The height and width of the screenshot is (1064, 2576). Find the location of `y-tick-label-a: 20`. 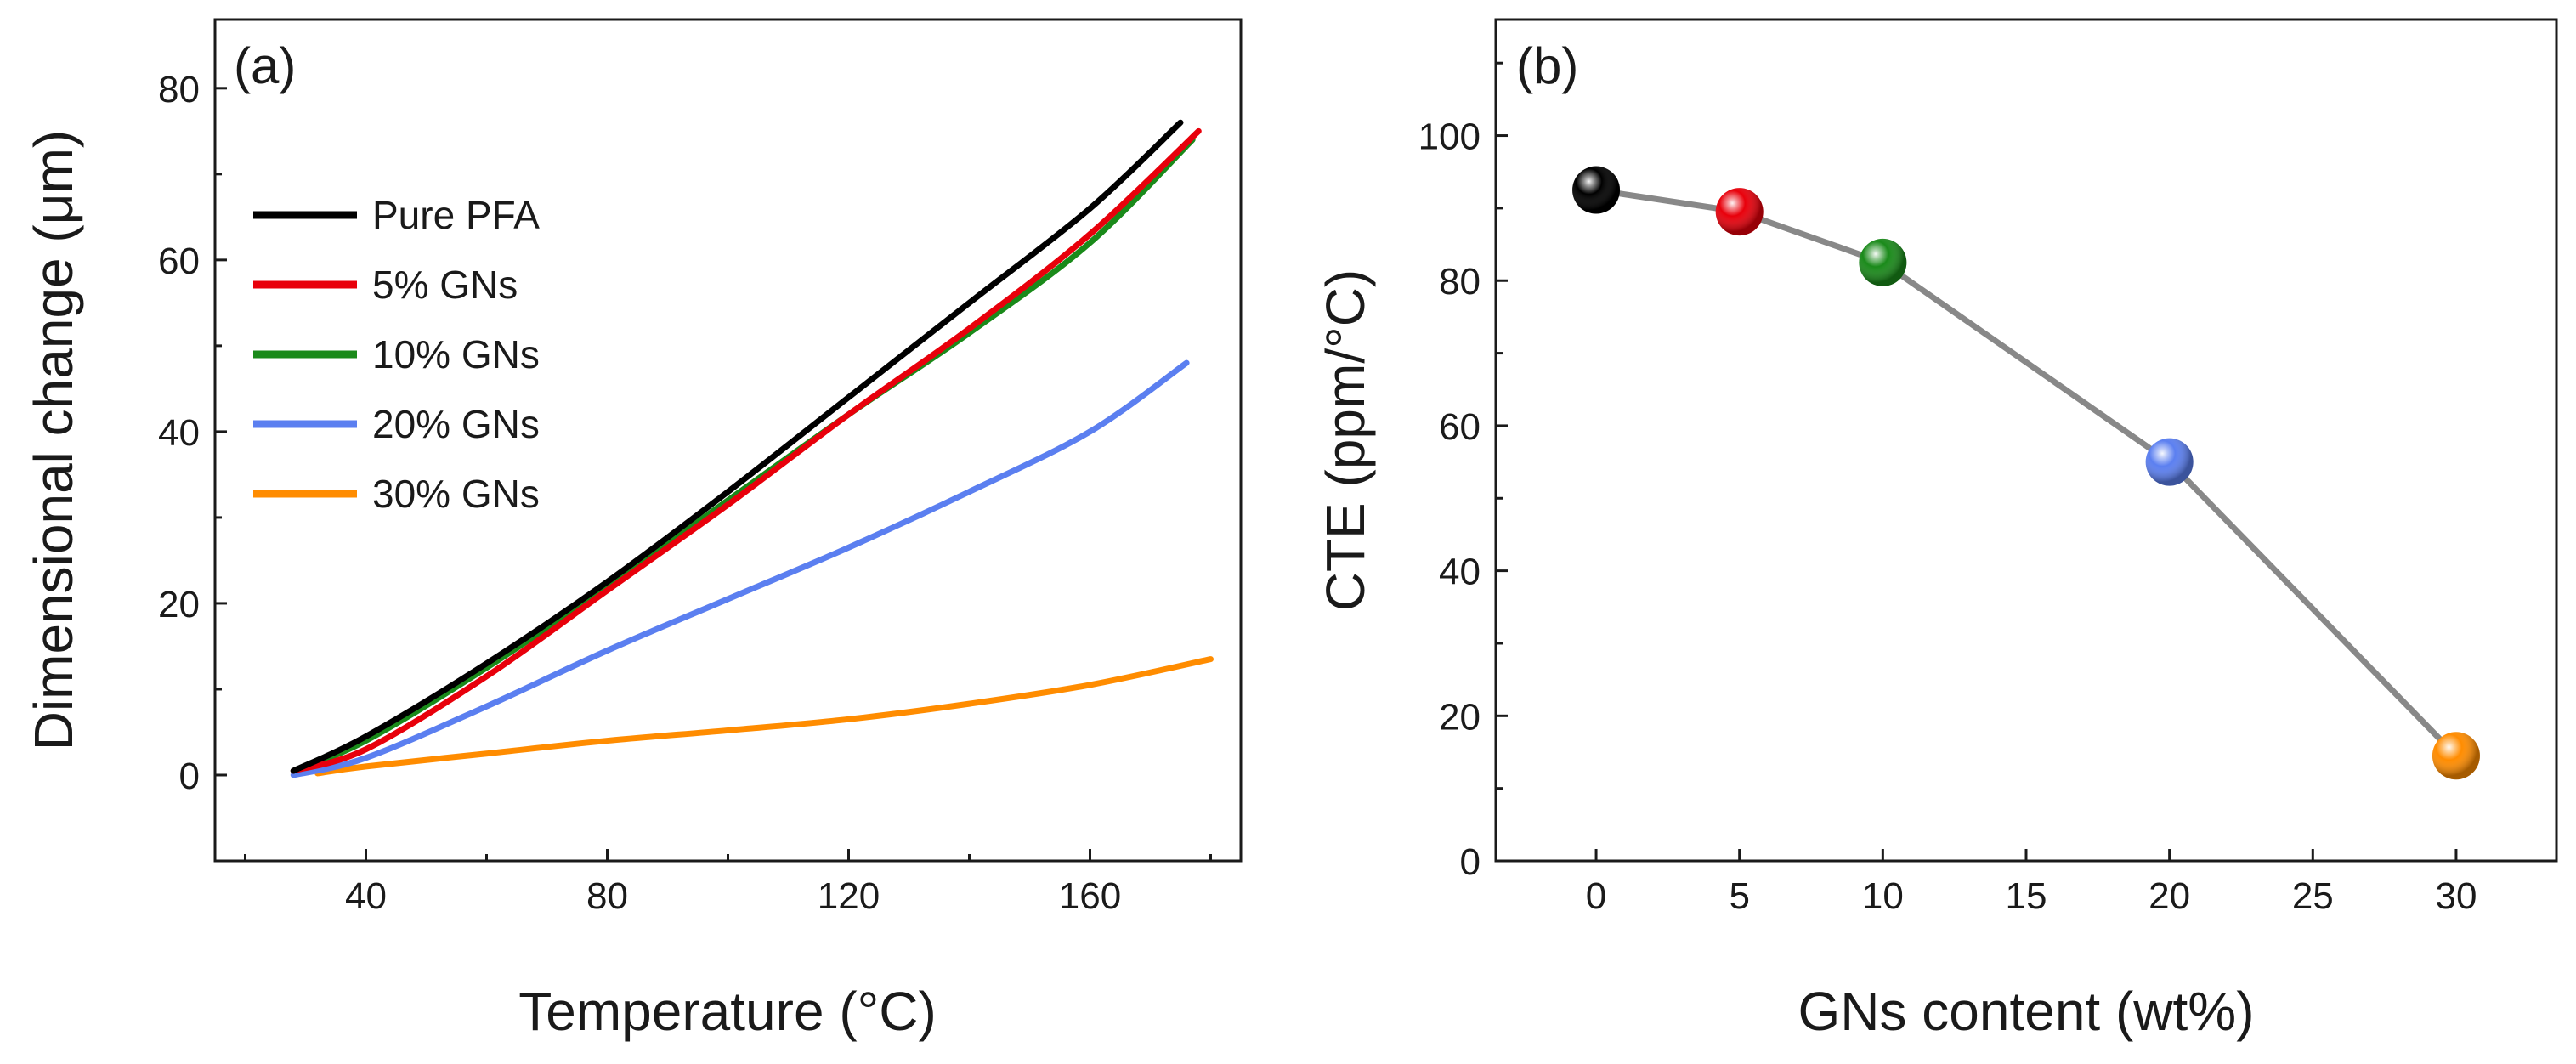

y-tick-label-a: 20 is located at coordinates (179, 605).